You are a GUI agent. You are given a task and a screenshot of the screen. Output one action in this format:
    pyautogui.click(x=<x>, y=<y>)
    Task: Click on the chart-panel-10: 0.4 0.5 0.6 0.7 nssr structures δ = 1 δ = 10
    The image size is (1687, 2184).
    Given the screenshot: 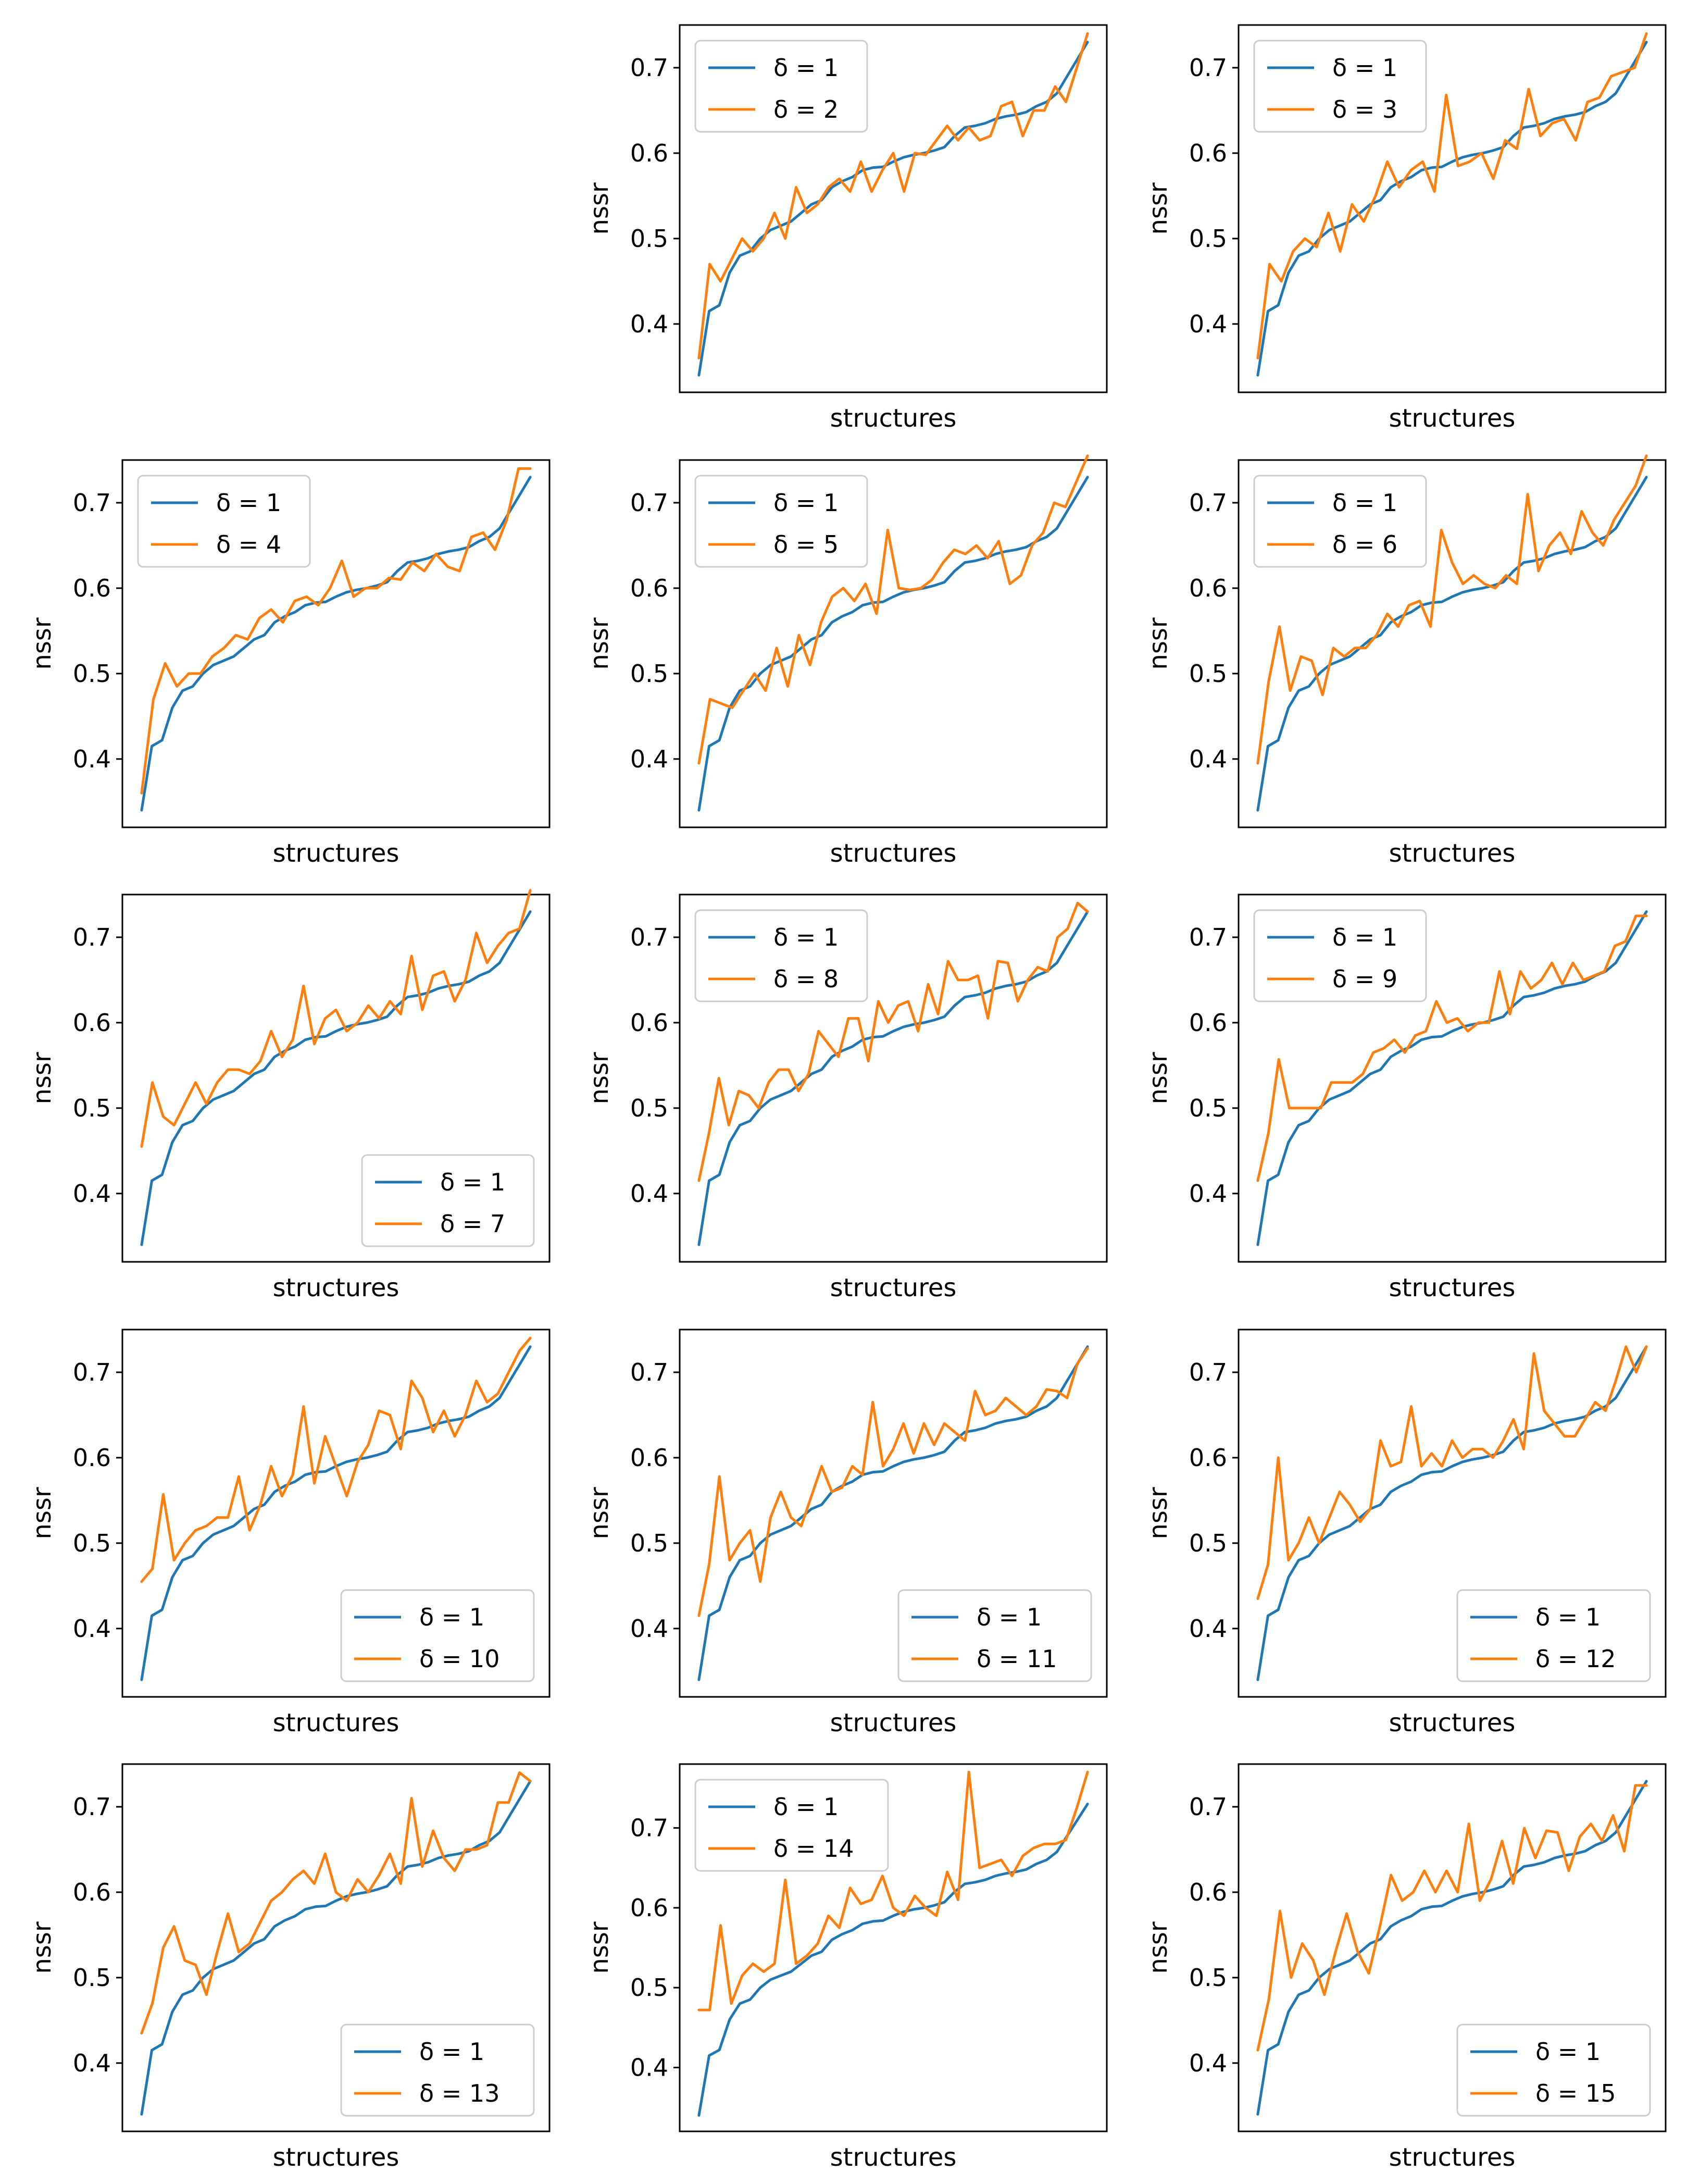 What is the action you would take?
    pyautogui.click(x=289, y=1533)
    